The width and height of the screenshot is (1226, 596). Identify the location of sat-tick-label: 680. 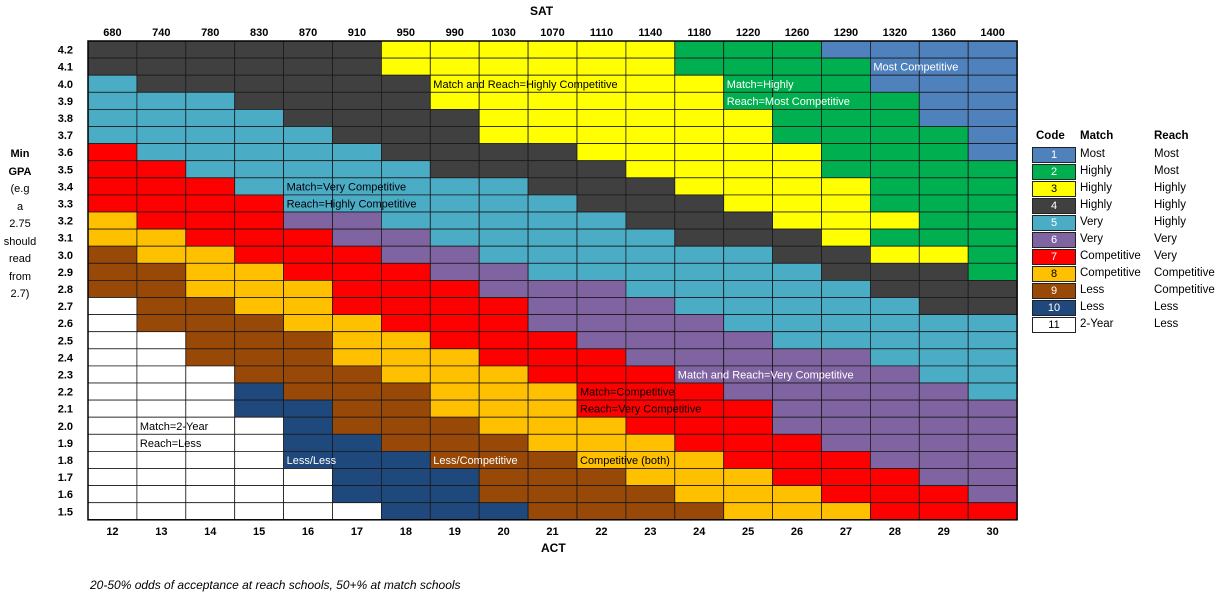
(112, 33).